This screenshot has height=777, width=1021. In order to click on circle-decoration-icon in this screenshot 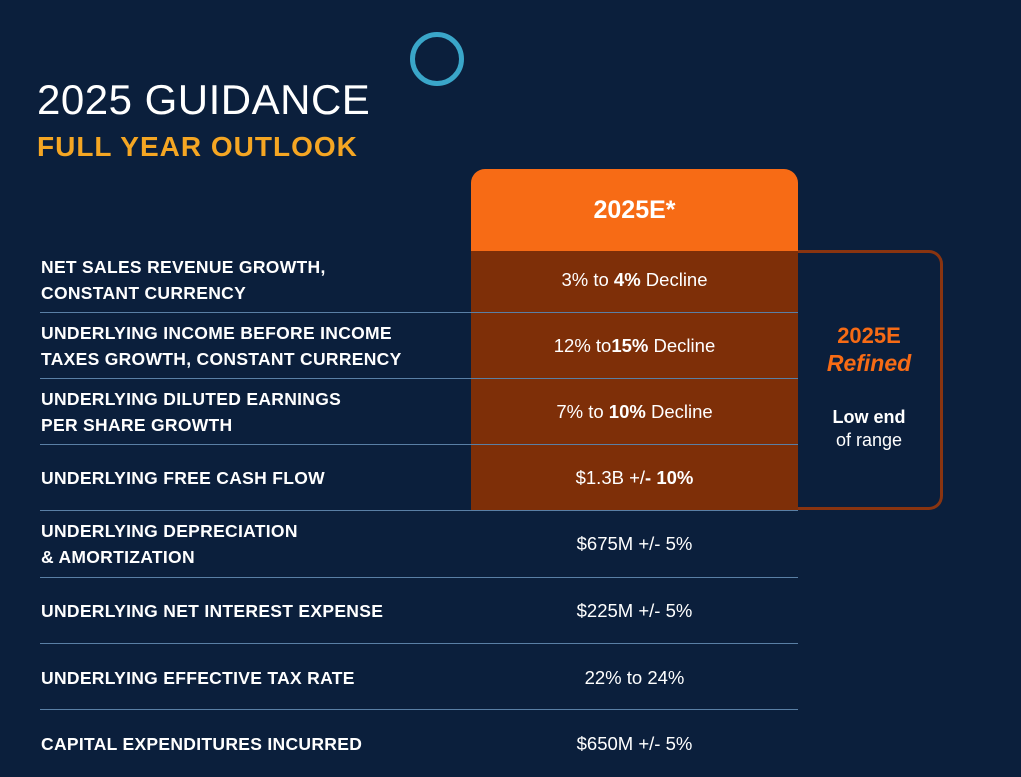, I will do `click(437, 59)`.